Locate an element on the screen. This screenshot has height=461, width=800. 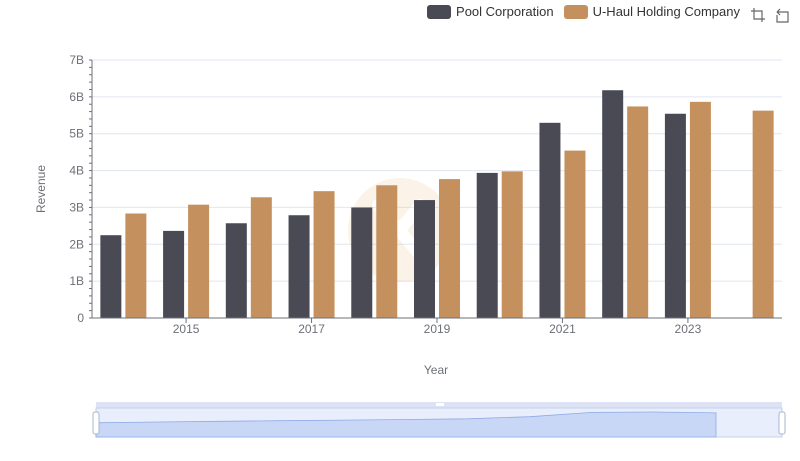
x-tick-label: 2017 is located at coordinates (311, 329).